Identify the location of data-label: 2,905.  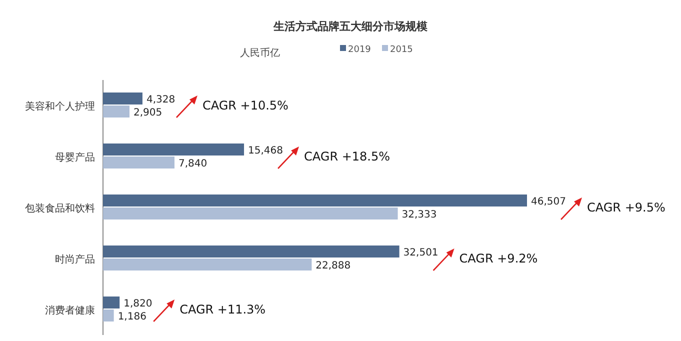
(147, 113).